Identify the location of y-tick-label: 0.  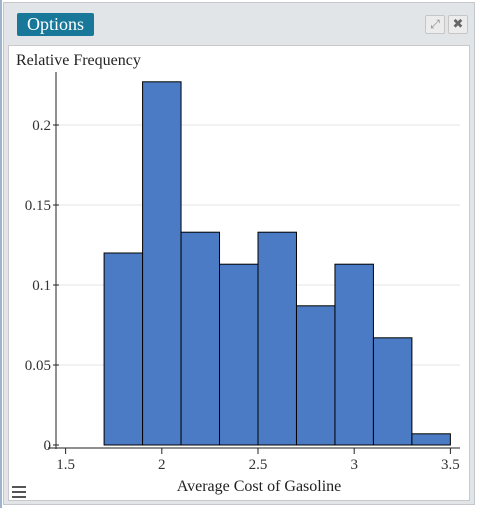
(48, 446).